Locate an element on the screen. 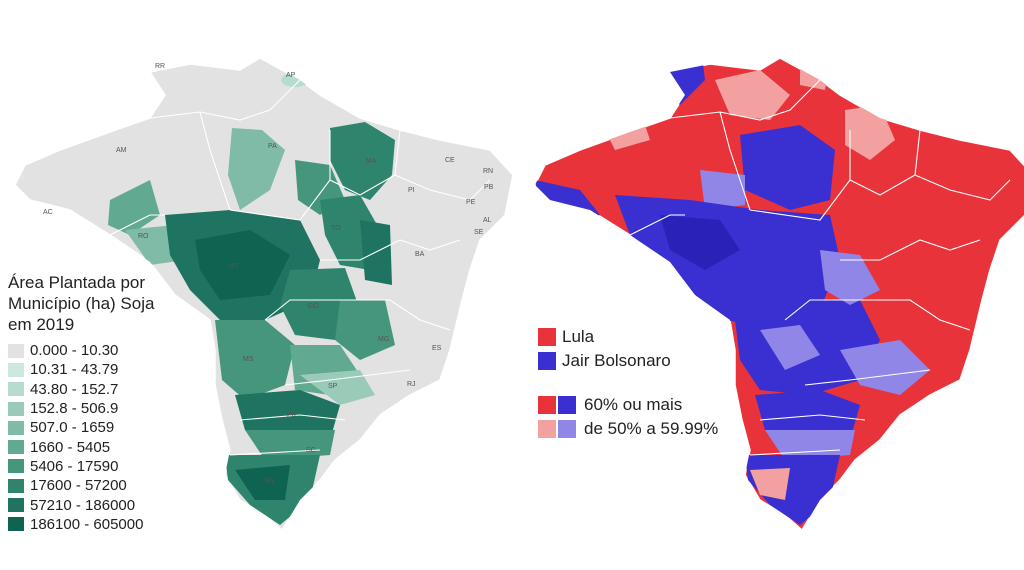 The width and height of the screenshot is (1024, 570). state-label-pb: PB is located at coordinates (489, 187).